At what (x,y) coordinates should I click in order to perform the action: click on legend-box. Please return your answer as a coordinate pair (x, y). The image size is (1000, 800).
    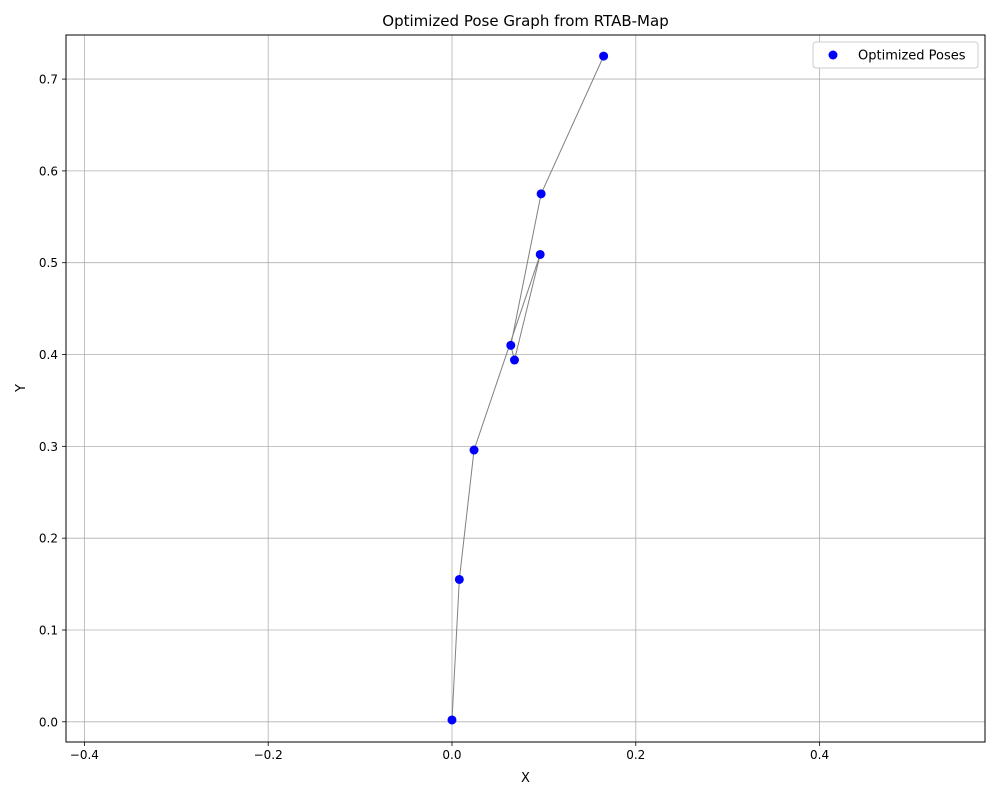
    Looking at the image, I should click on (895, 55).